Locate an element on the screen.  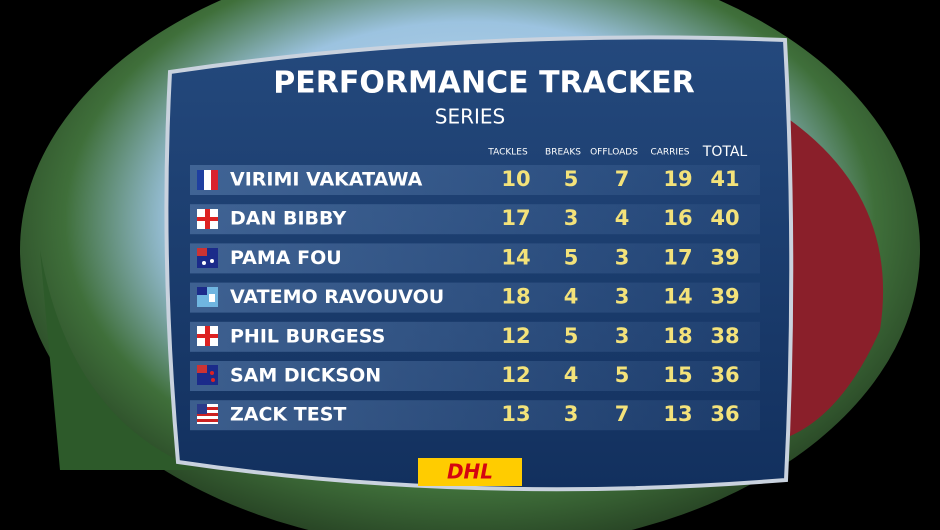
pitch is located at coordinates (120, 360).